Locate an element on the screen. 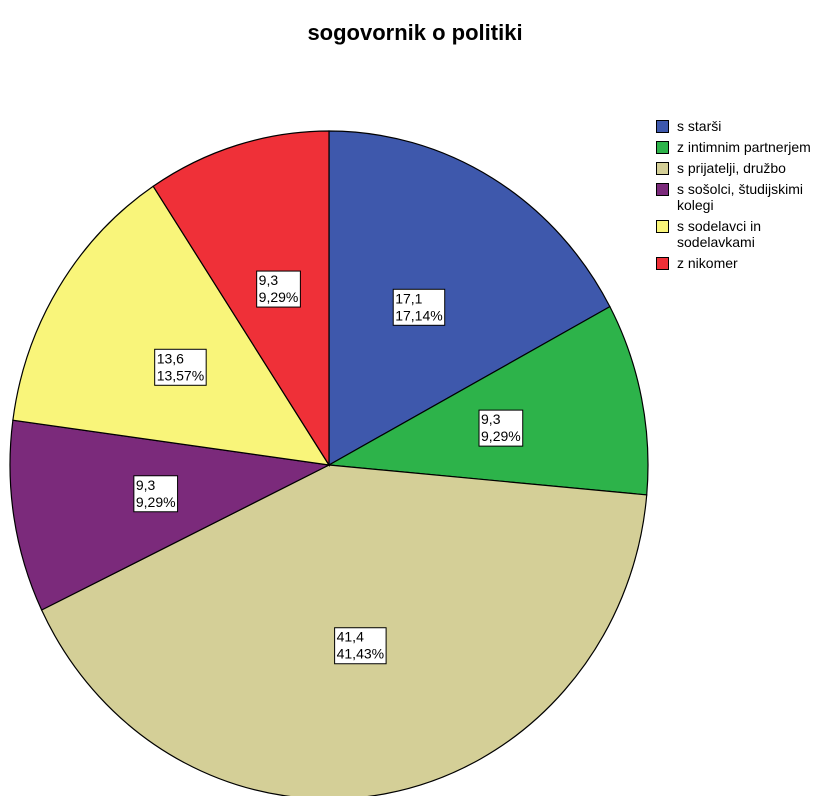  data-label: 17,117,14% is located at coordinates (419, 307).